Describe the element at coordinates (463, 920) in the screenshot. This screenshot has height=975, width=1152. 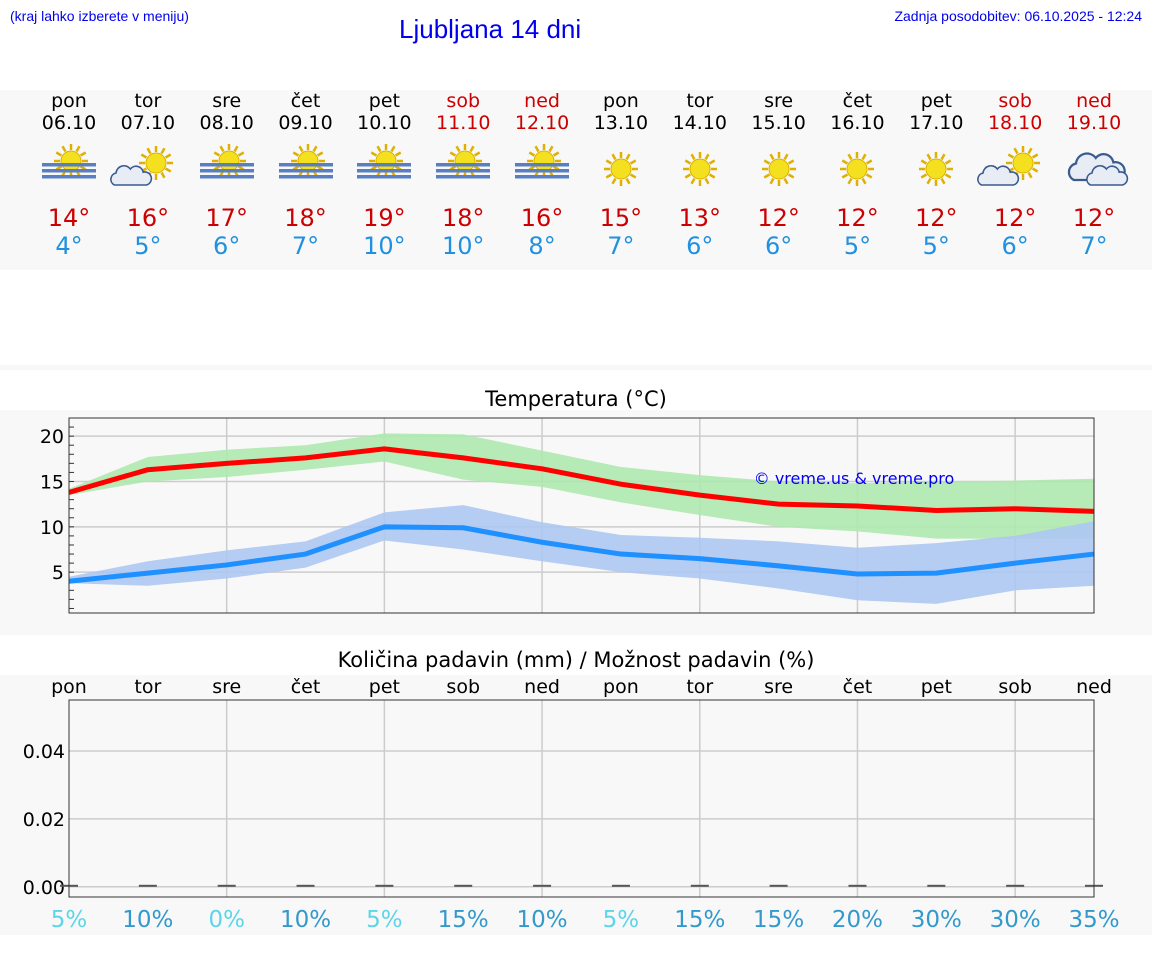
I see `precip-chance-label: 15%` at that location.